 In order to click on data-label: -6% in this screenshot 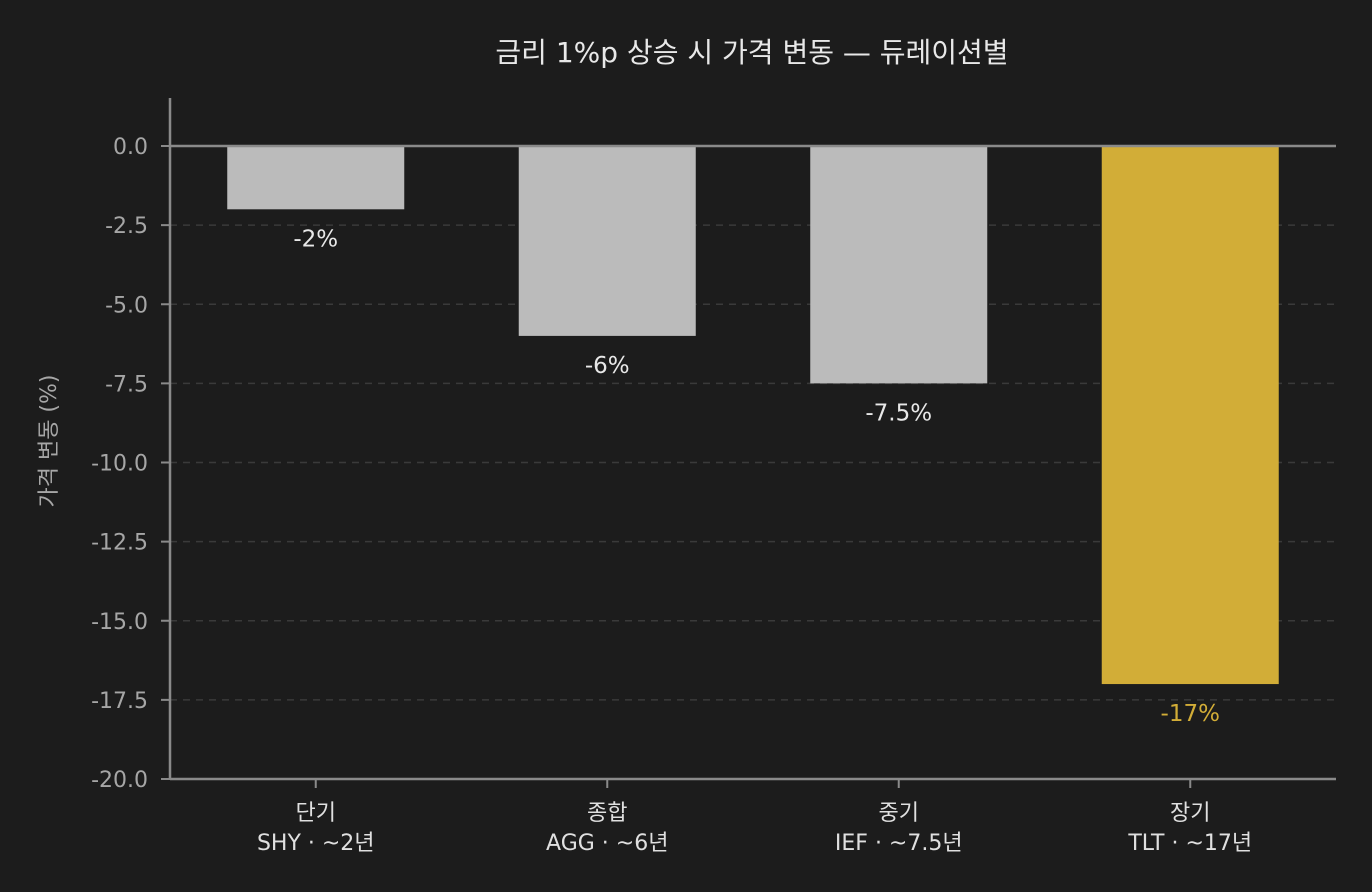, I will do `click(607, 366)`.